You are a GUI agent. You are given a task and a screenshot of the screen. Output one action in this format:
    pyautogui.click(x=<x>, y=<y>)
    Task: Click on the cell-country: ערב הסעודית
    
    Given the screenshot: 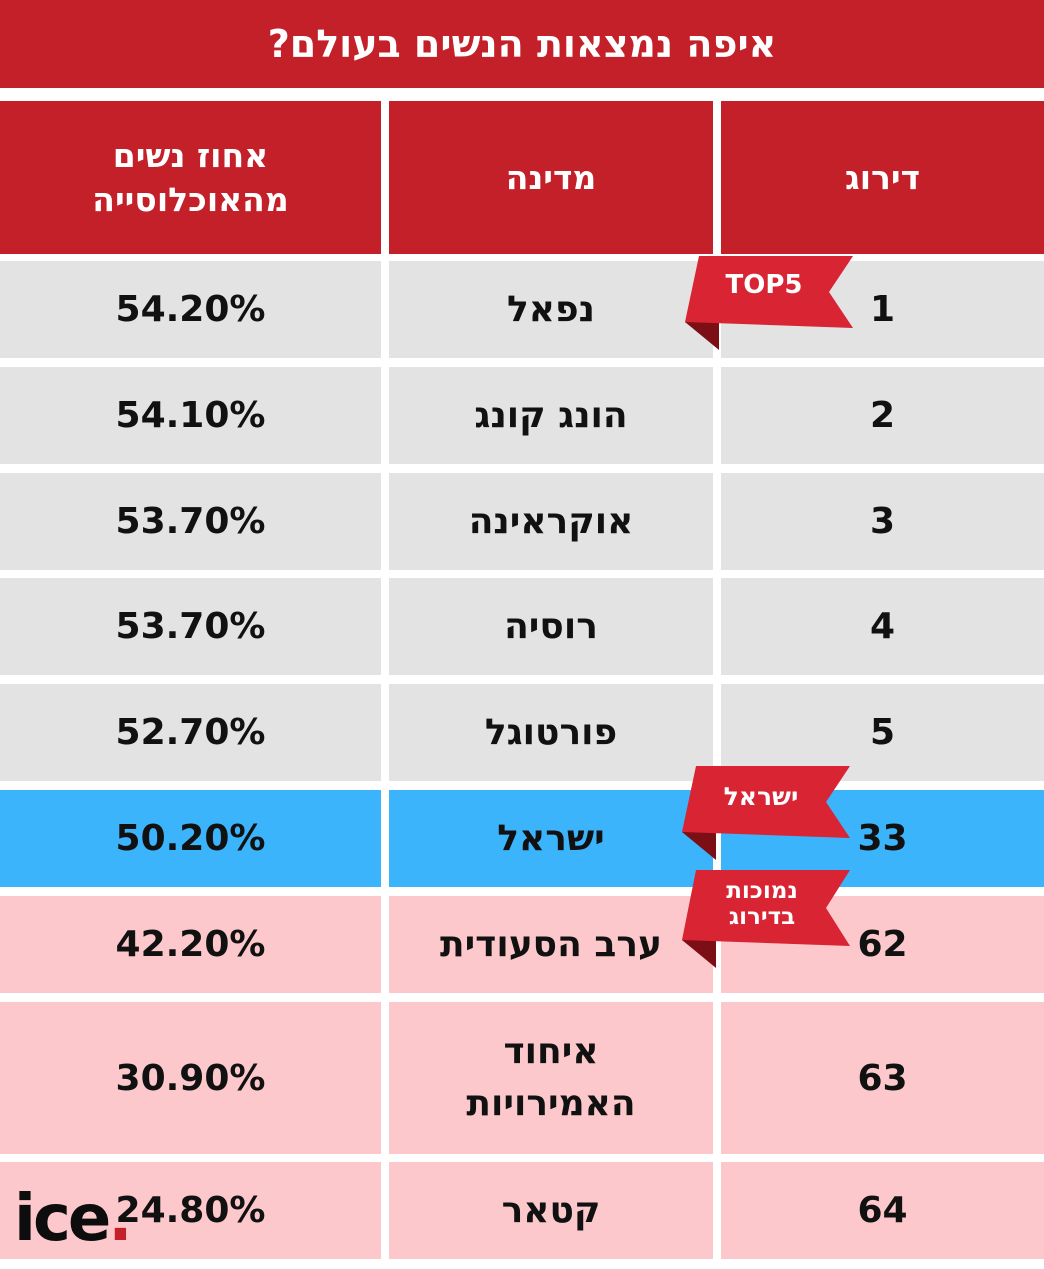 What is the action you would take?
    pyautogui.click(x=551, y=944)
    